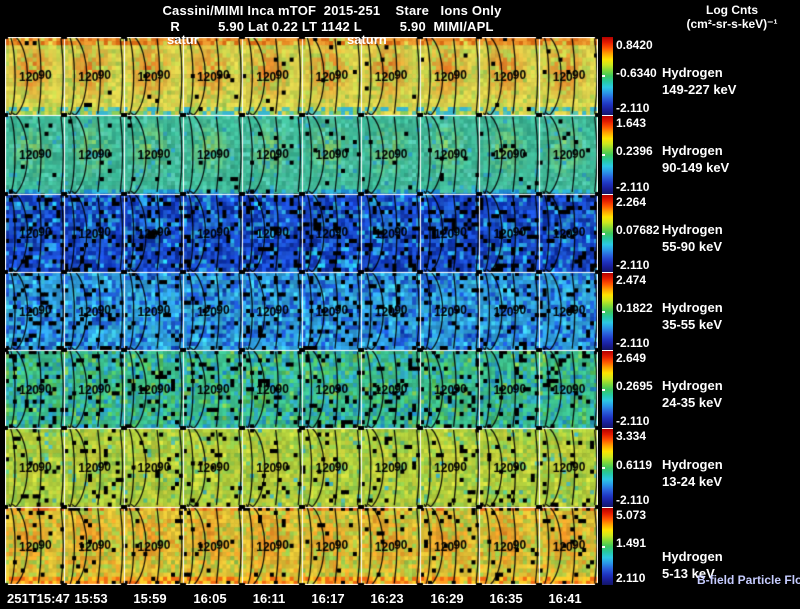  What do you see at coordinates (210, 598) in the screenshot?
I see `time-tick-label: 16:05` at bounding box center [210, 598].